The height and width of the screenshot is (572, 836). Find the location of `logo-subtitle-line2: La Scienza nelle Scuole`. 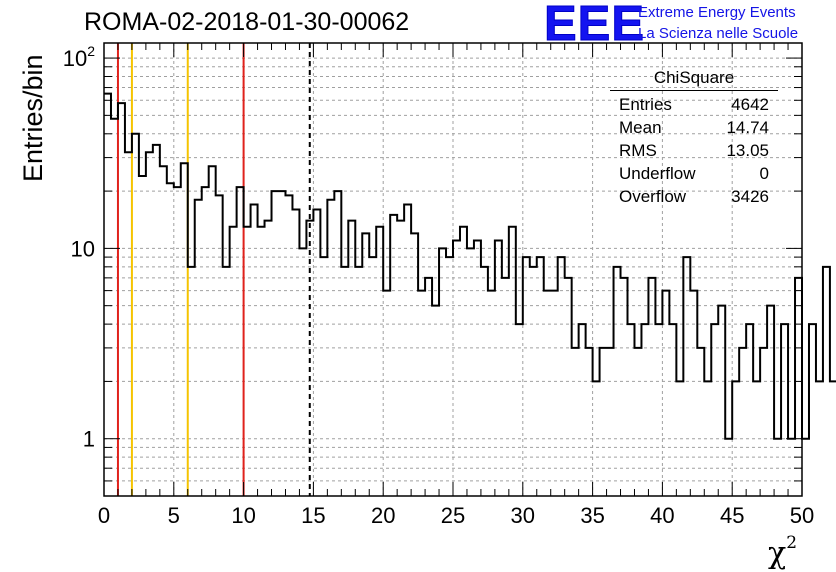

logo-subtitle-line2: La Scienza nelle Scuole is located at coordinates (718, 33).